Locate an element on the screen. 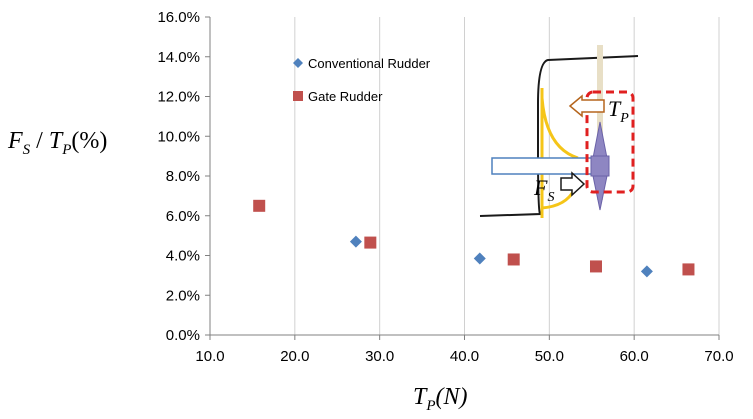 Image resolution: width=753 pixels, height=419 pixels. tp-annotation: TP is located at coordinates (618, 111).